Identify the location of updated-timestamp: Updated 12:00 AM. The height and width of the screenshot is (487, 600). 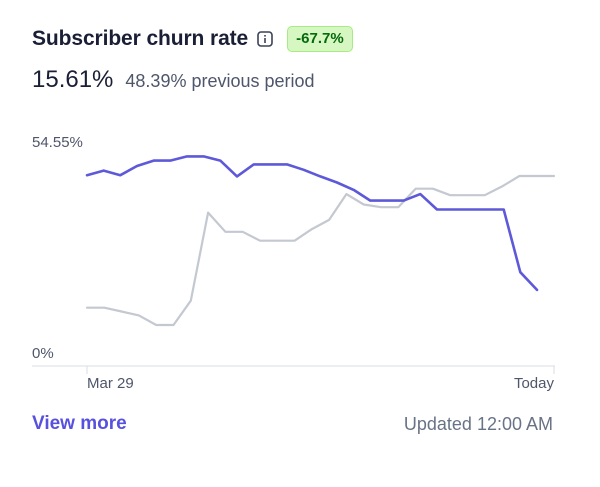
(478, 424).